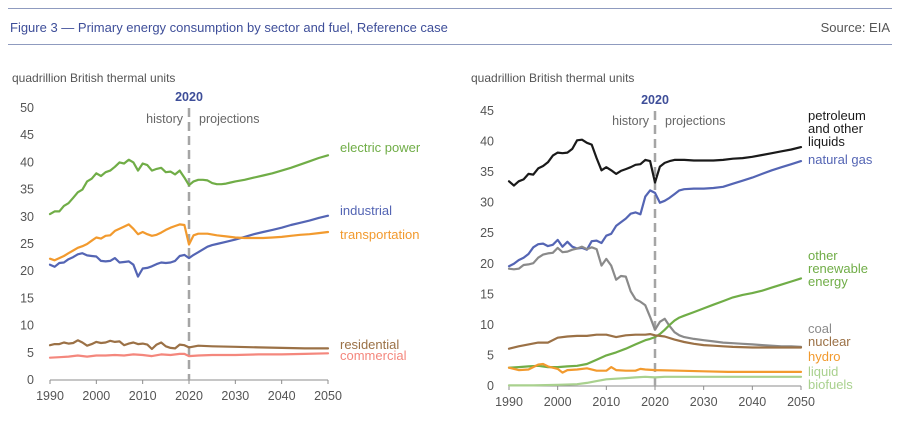 This screenshot has height=424, width=900. What do you see at coordinates (189, 242) in the screenshot?
I see `series-line-transportation` at bounding box center [189, 242].